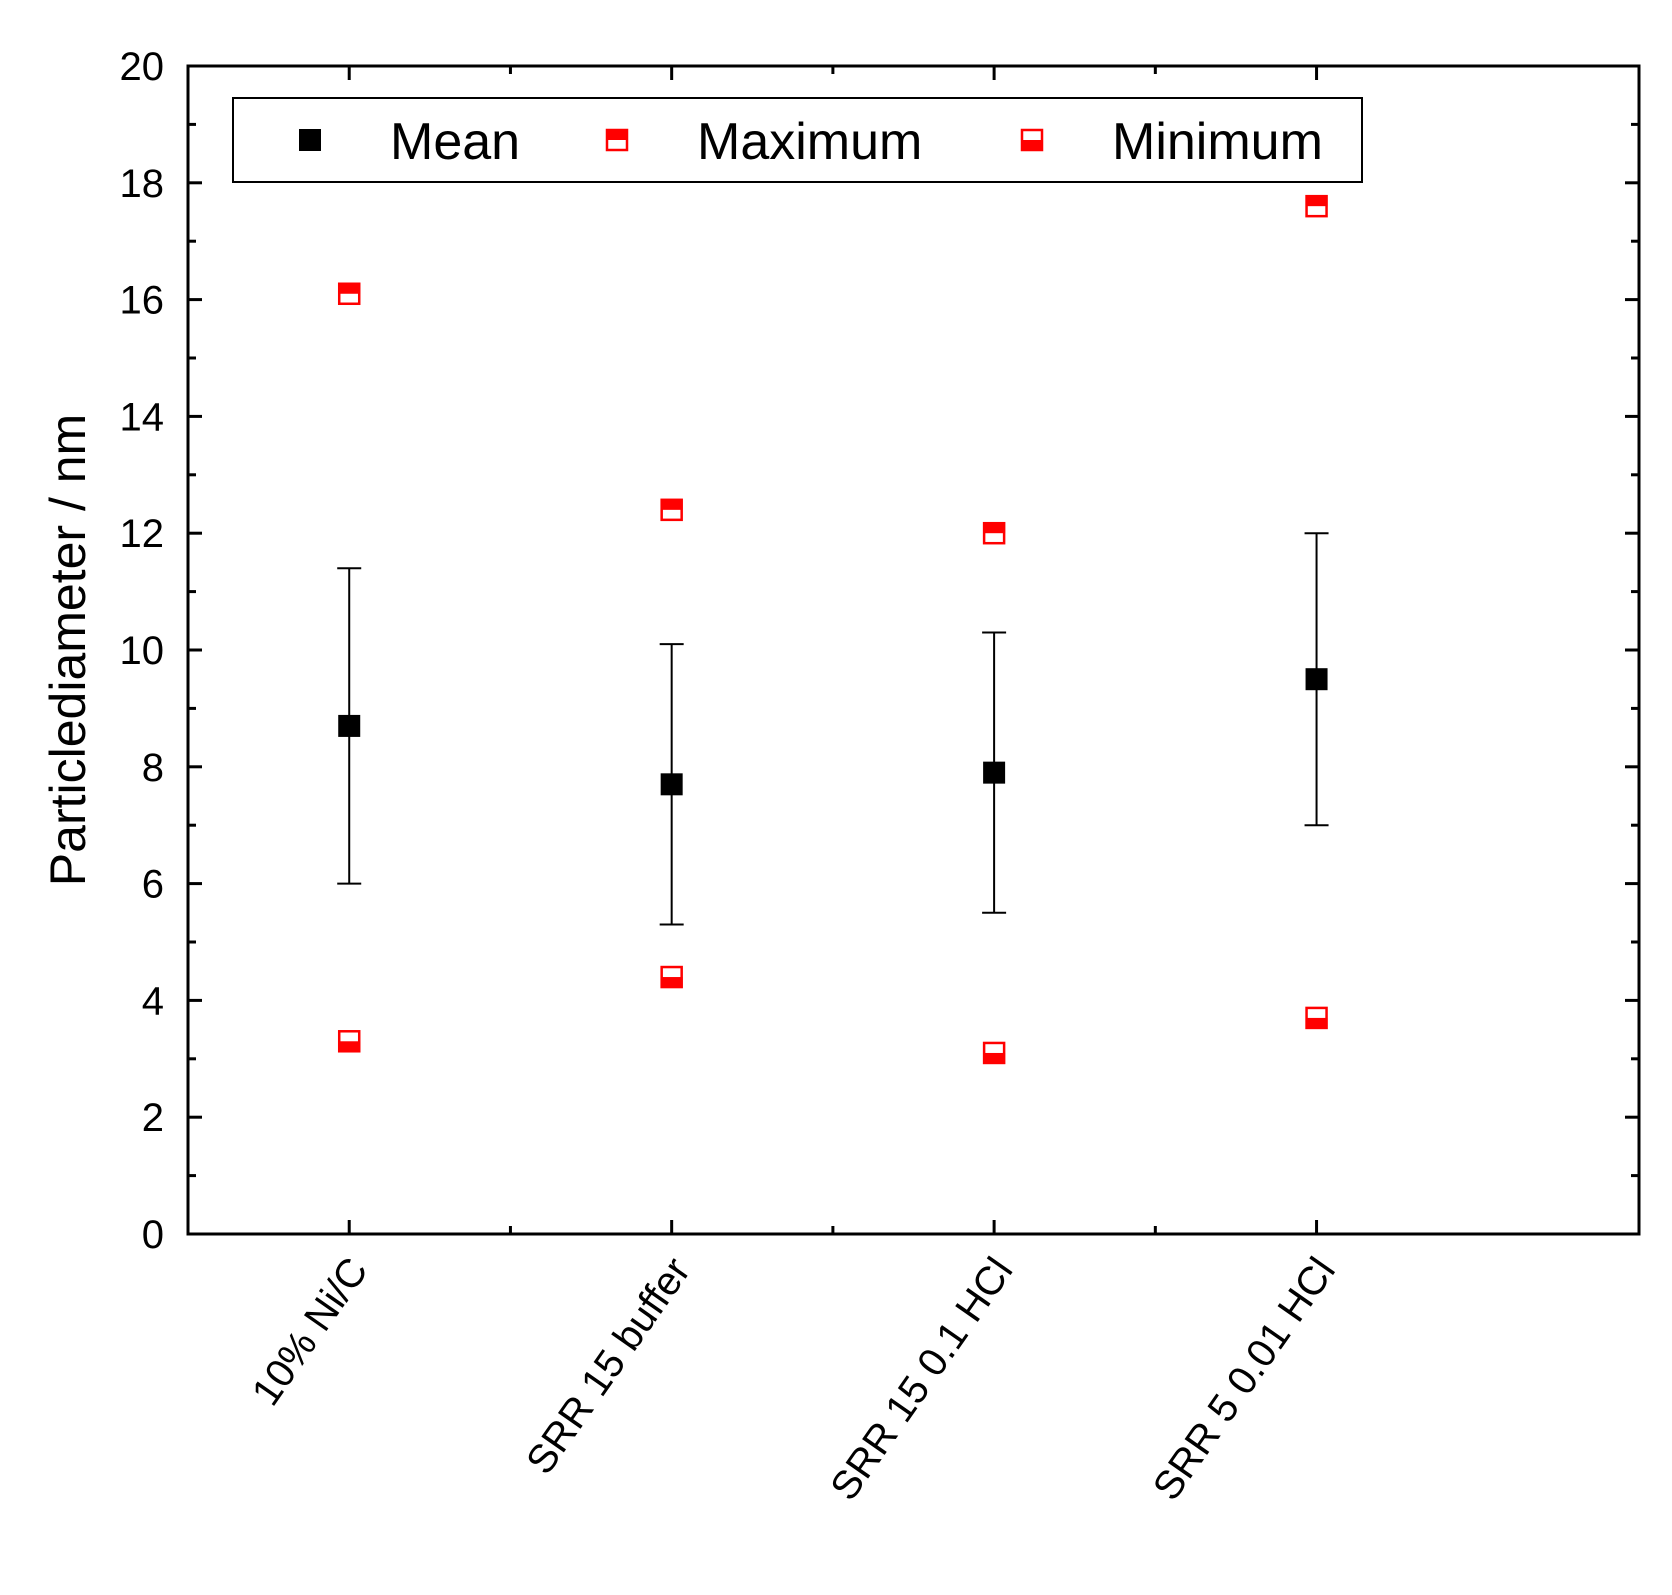 The height and width of the screenshot is (1595, 1672). What do you see at coordinates (142, 301) in the screenshot?
I see `y-tick-label: 16` at bounding box center [142, 301].